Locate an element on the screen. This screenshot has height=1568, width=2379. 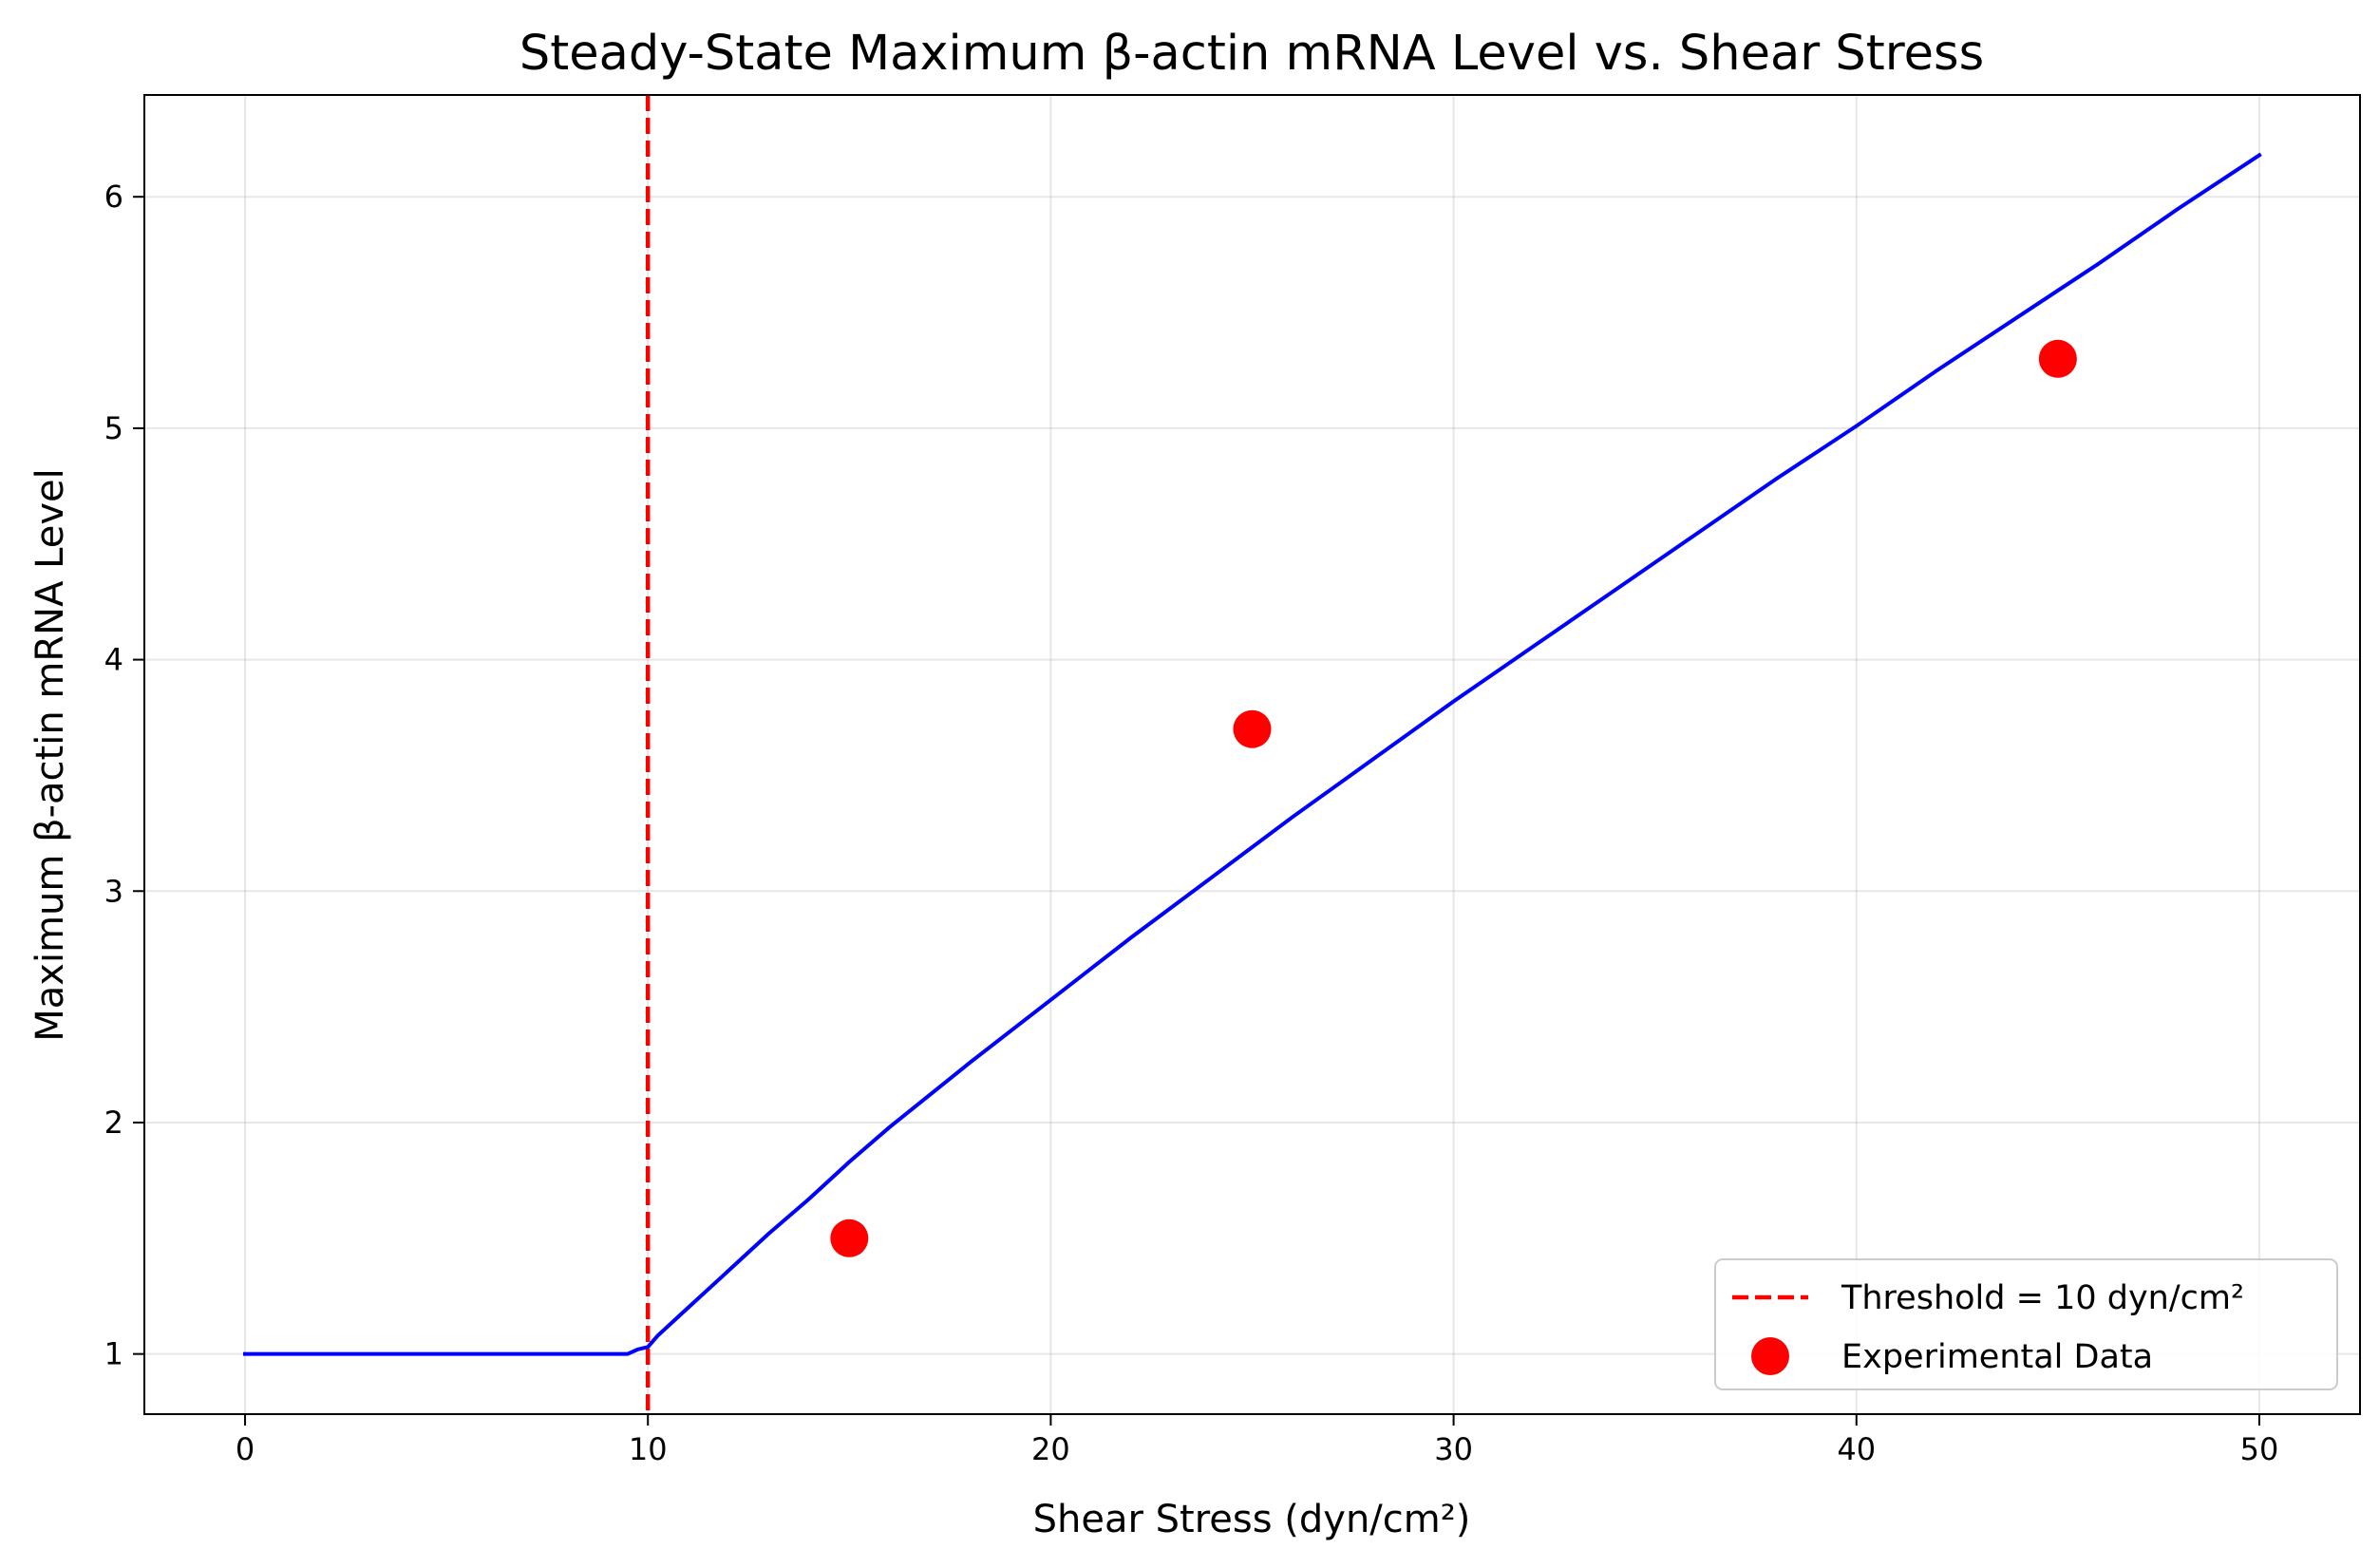
legend: Threshold = 10 dyn/cm² Experimental Data is located at coordinates (2026, 1324).